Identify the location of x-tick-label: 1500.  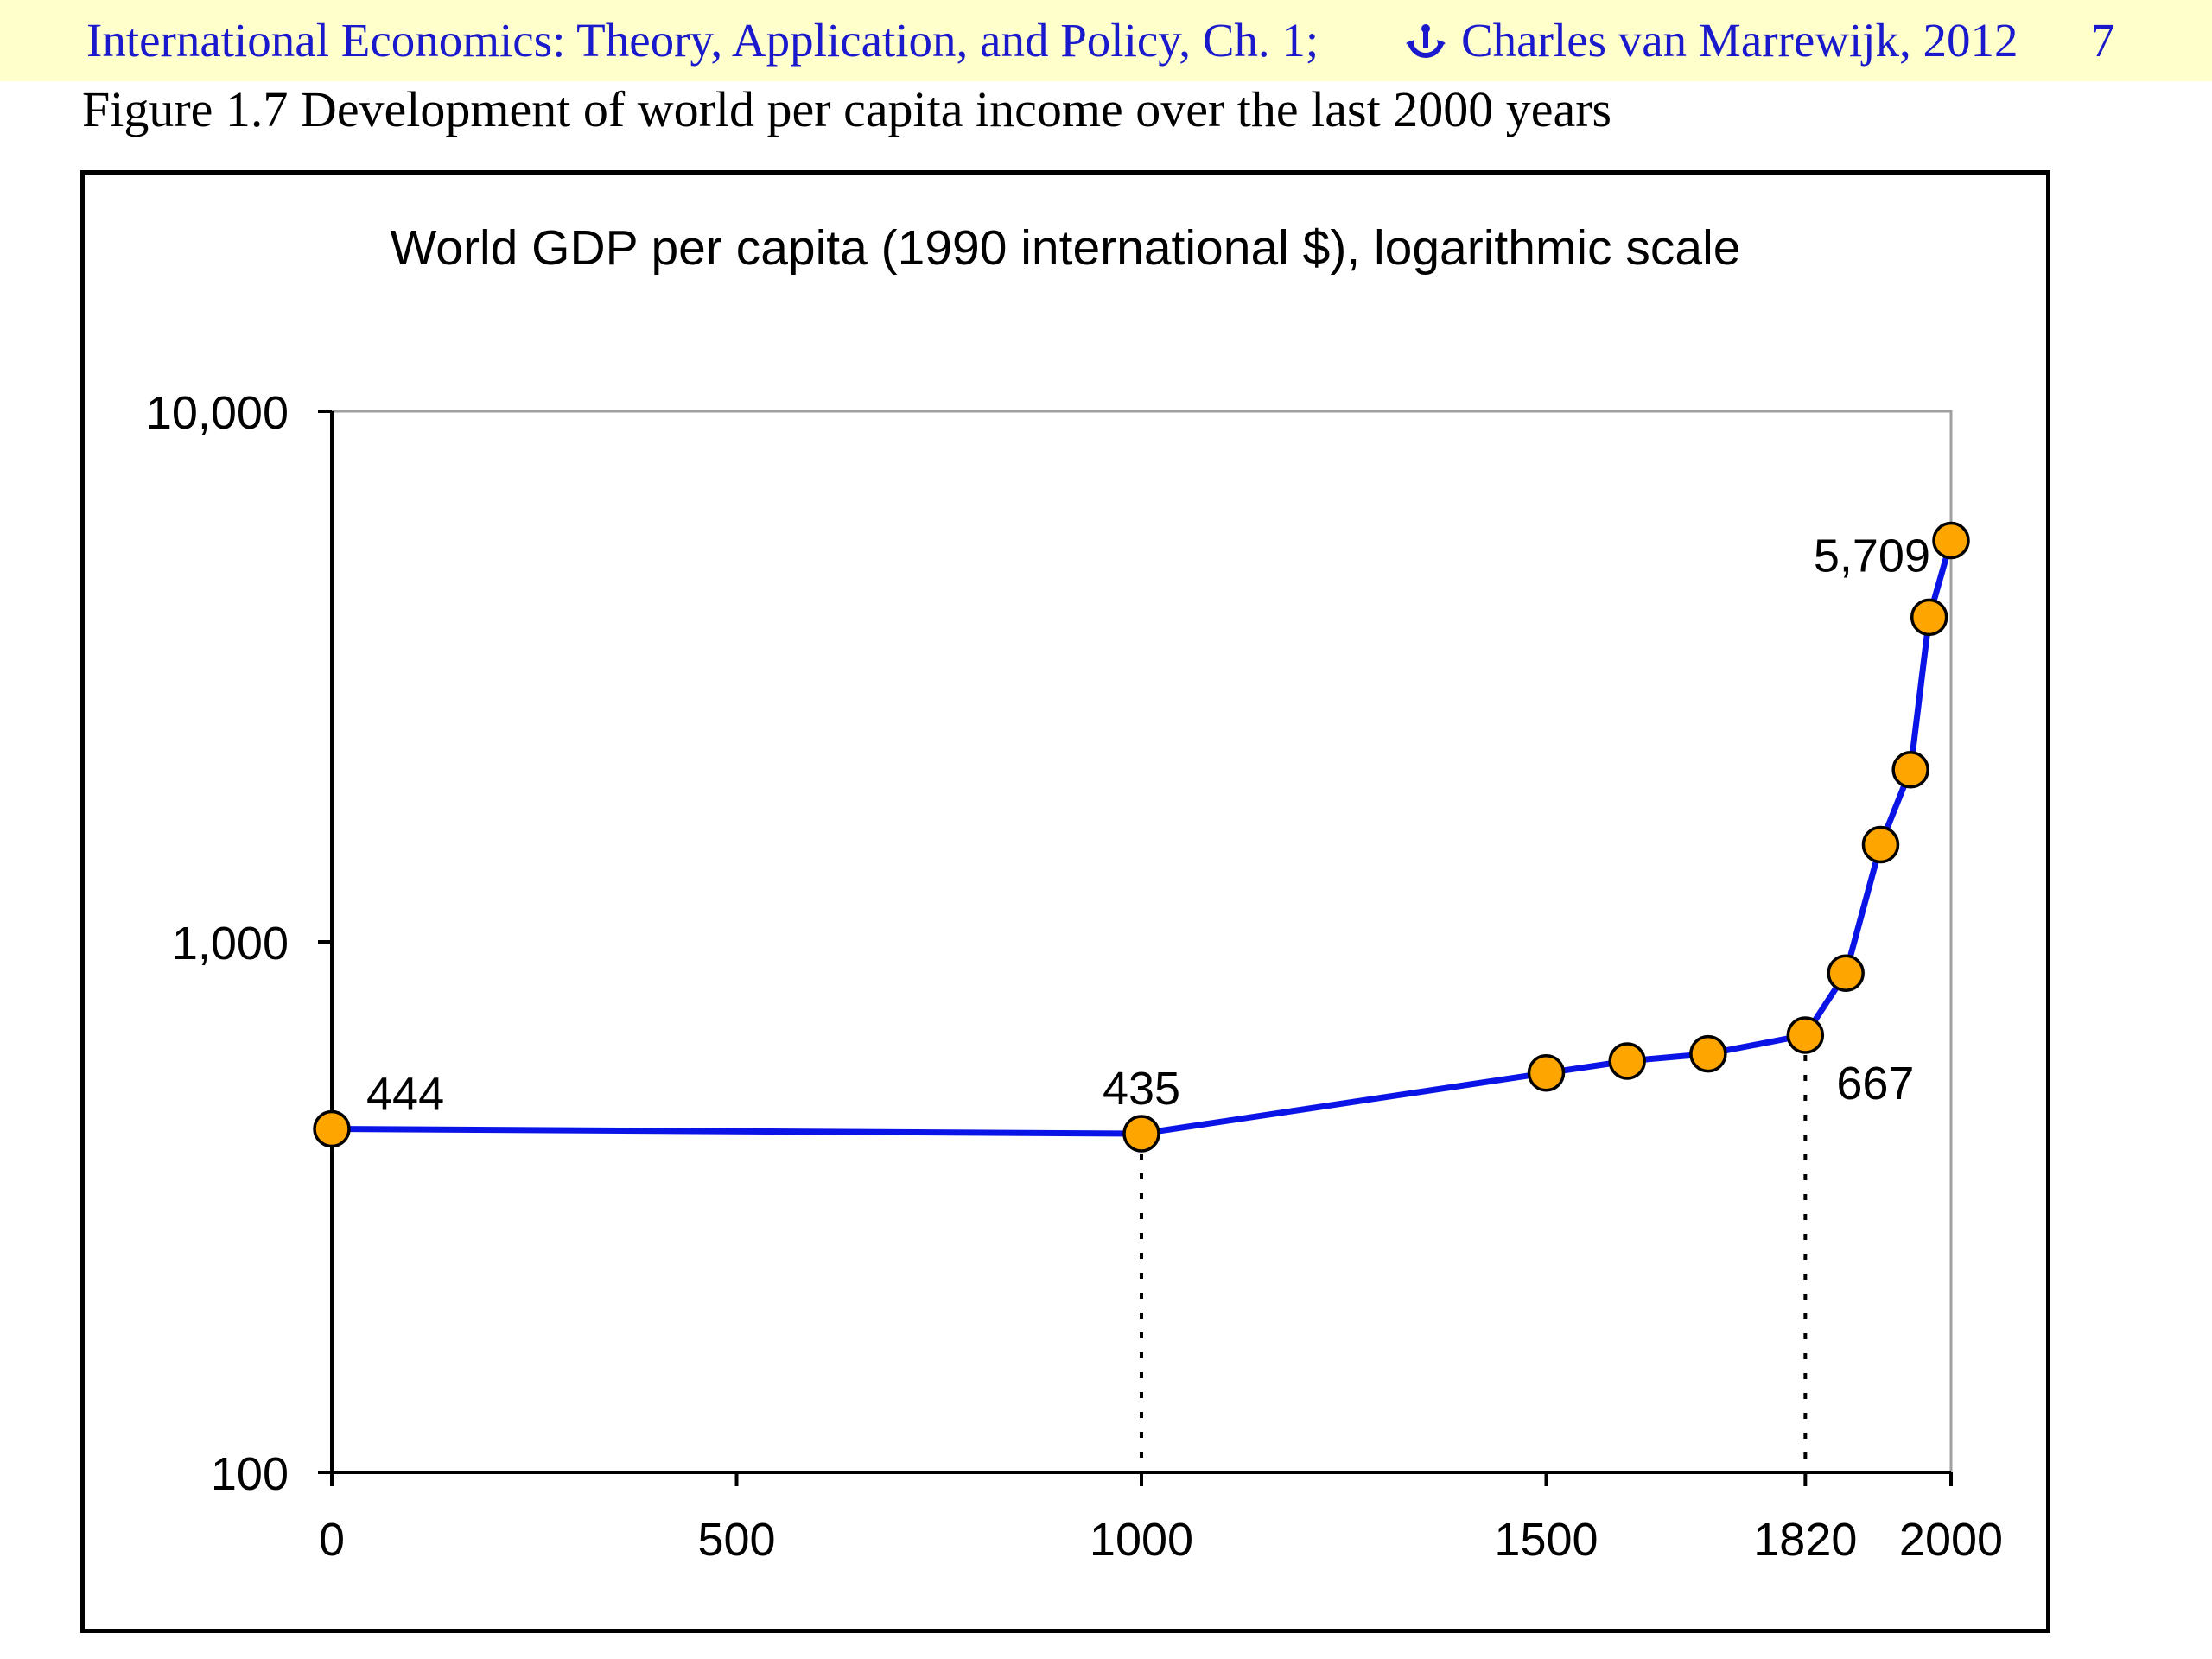
(1546, 1540).